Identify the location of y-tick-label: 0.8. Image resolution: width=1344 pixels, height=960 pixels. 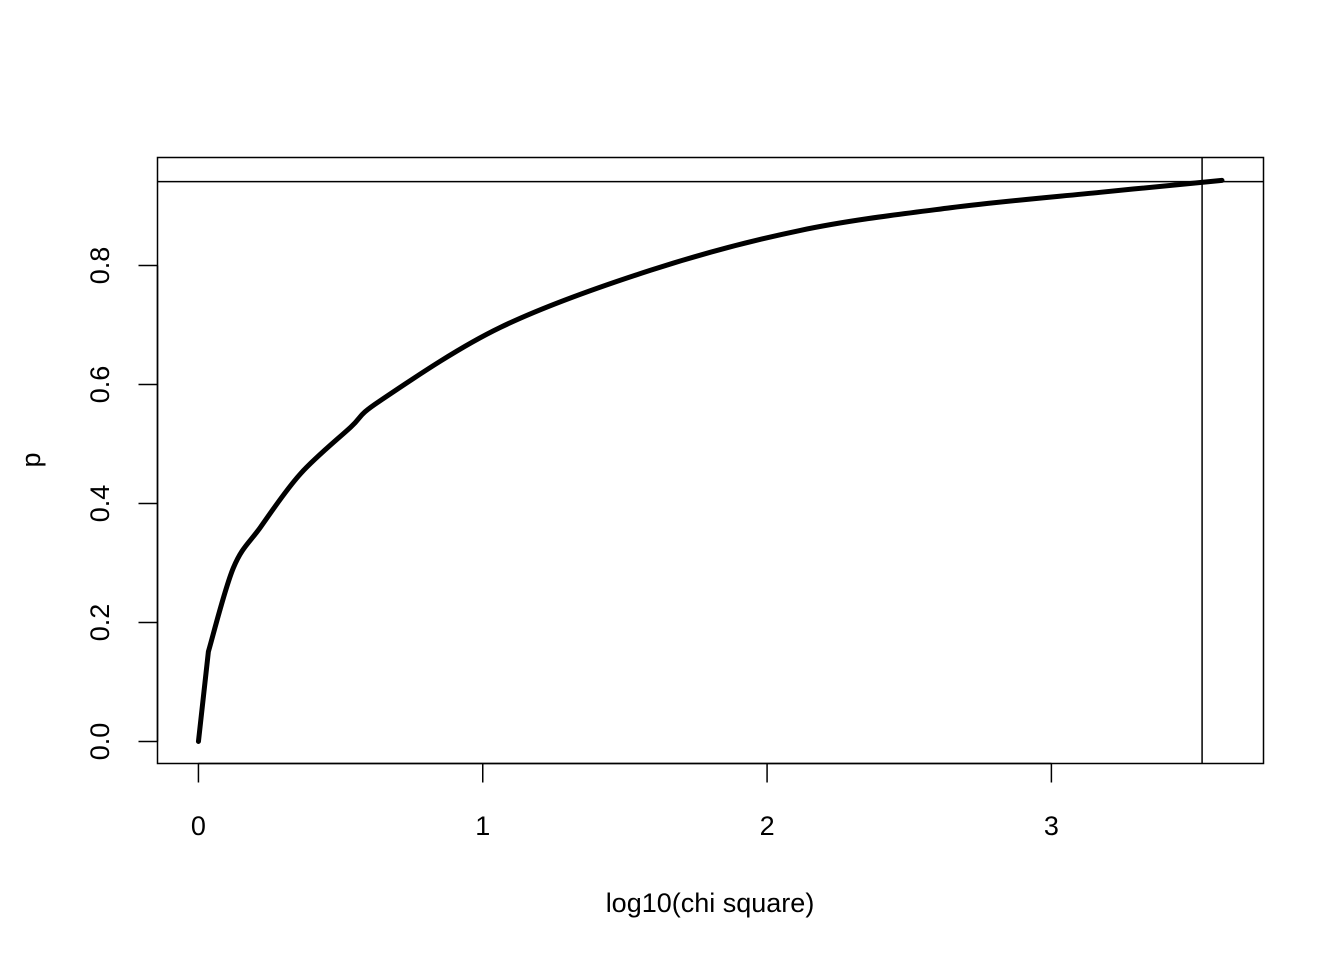
(100, 266).